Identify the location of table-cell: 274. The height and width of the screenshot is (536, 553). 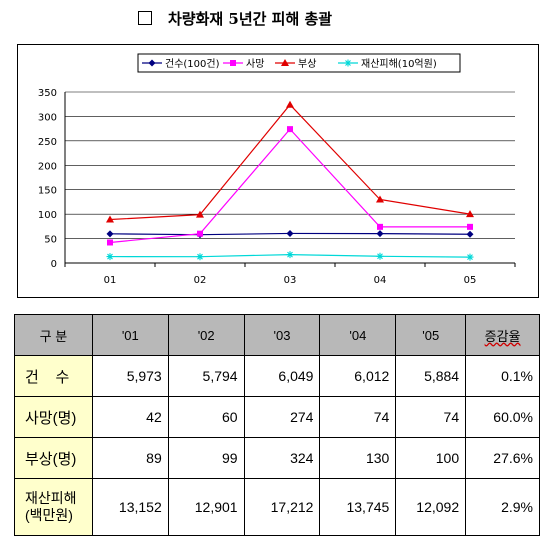
(282, 417).